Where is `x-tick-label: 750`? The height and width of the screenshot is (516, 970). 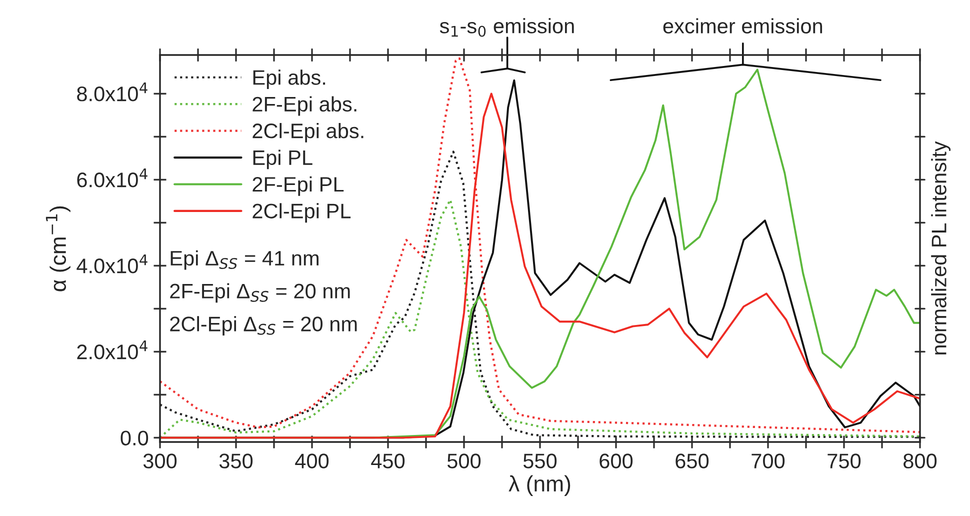 x-tick-label: 750 is located at coordinates (844, 461).